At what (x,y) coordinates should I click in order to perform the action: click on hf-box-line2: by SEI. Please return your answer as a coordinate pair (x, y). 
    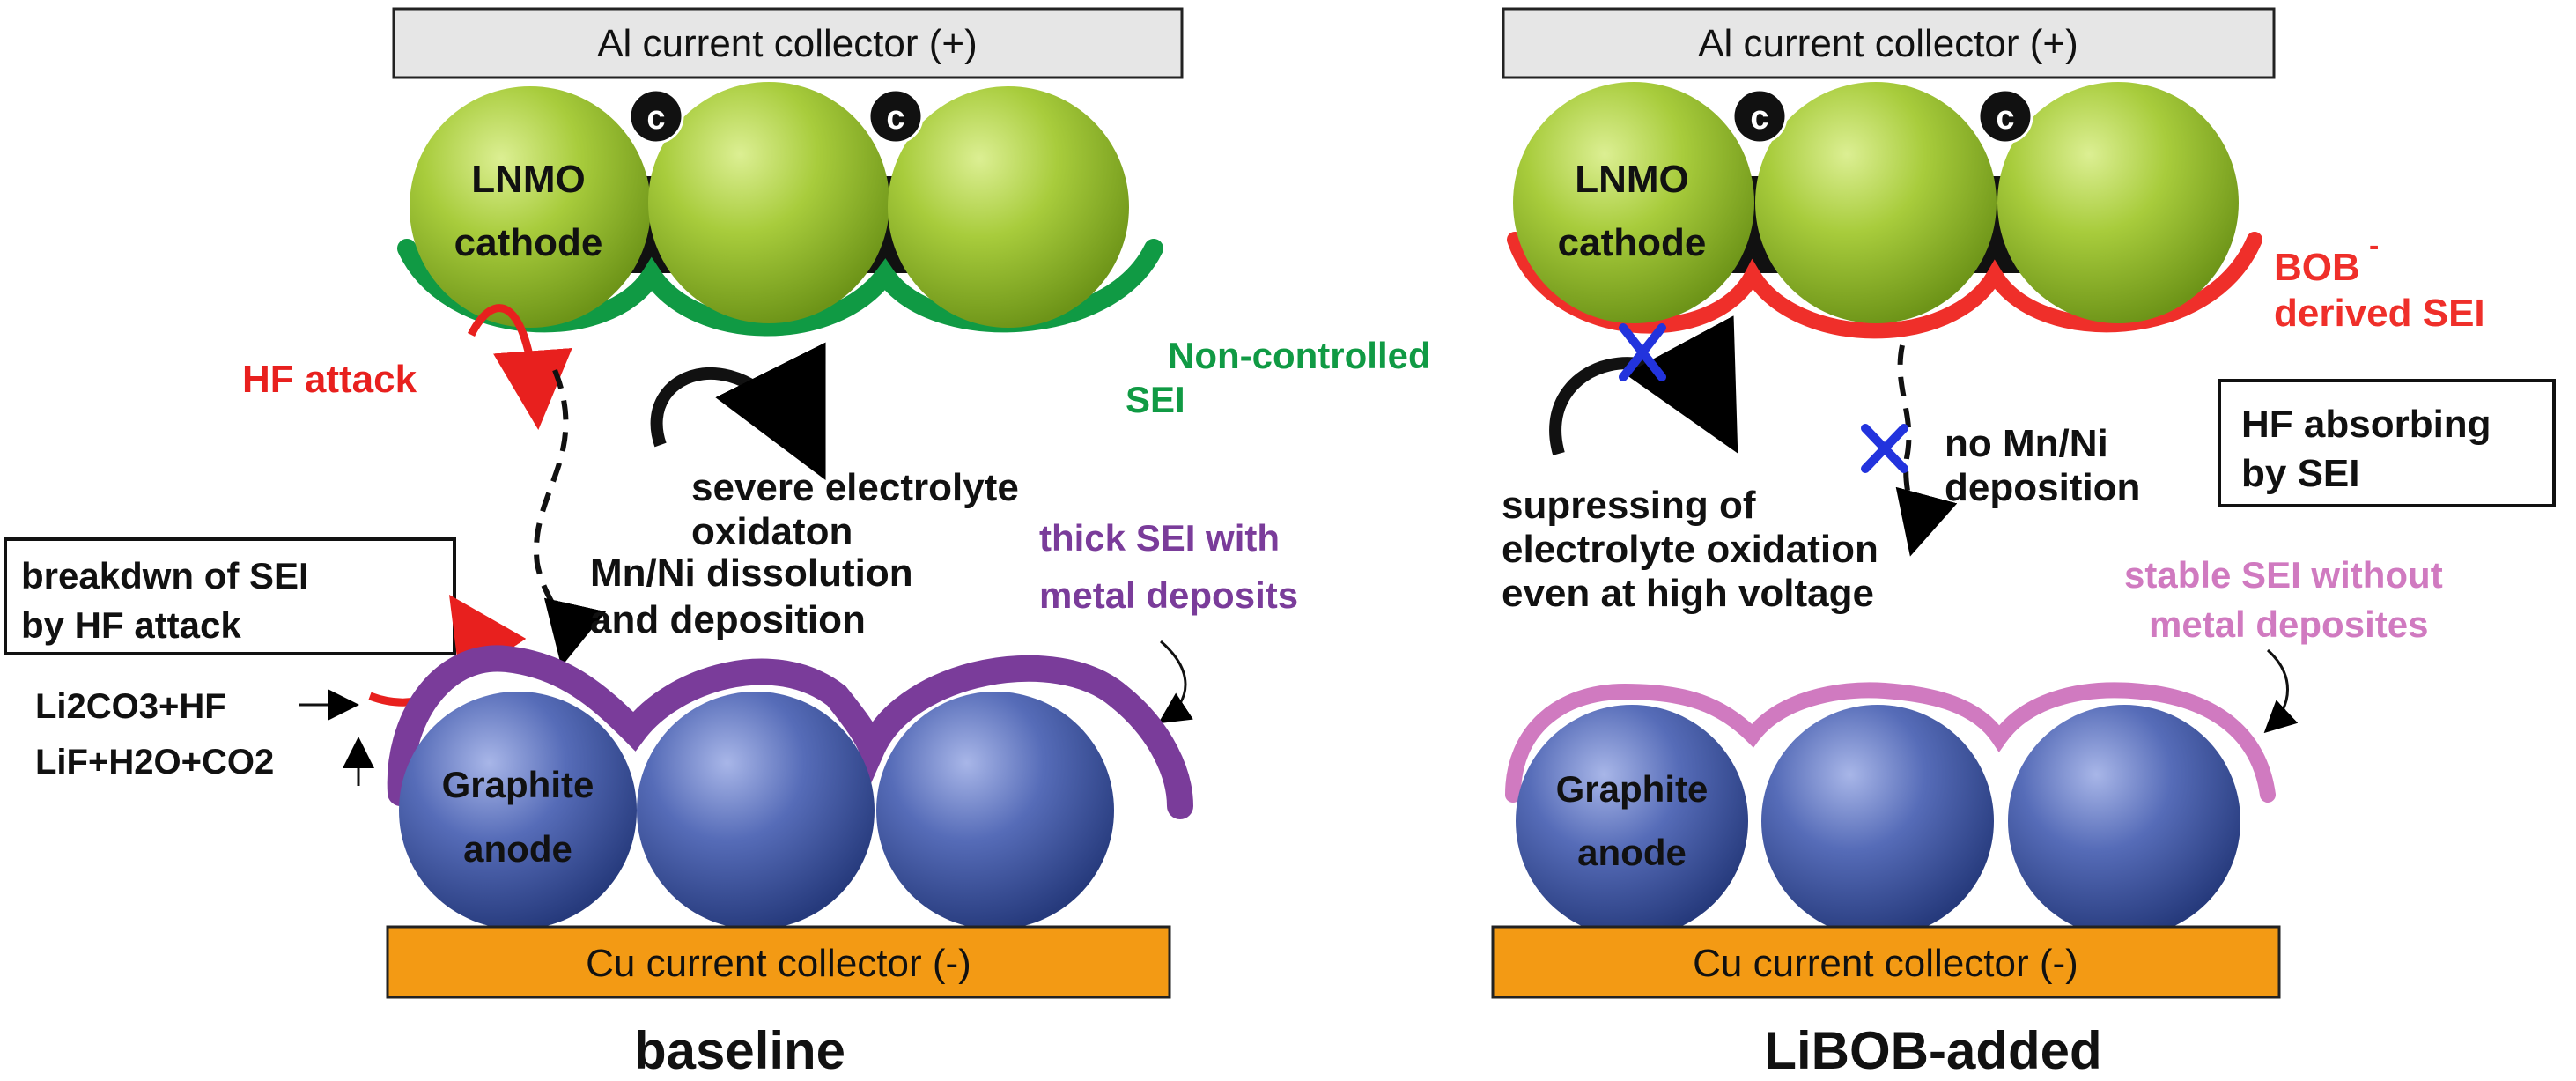
    Looking at the image, I should click on (2300, 473).